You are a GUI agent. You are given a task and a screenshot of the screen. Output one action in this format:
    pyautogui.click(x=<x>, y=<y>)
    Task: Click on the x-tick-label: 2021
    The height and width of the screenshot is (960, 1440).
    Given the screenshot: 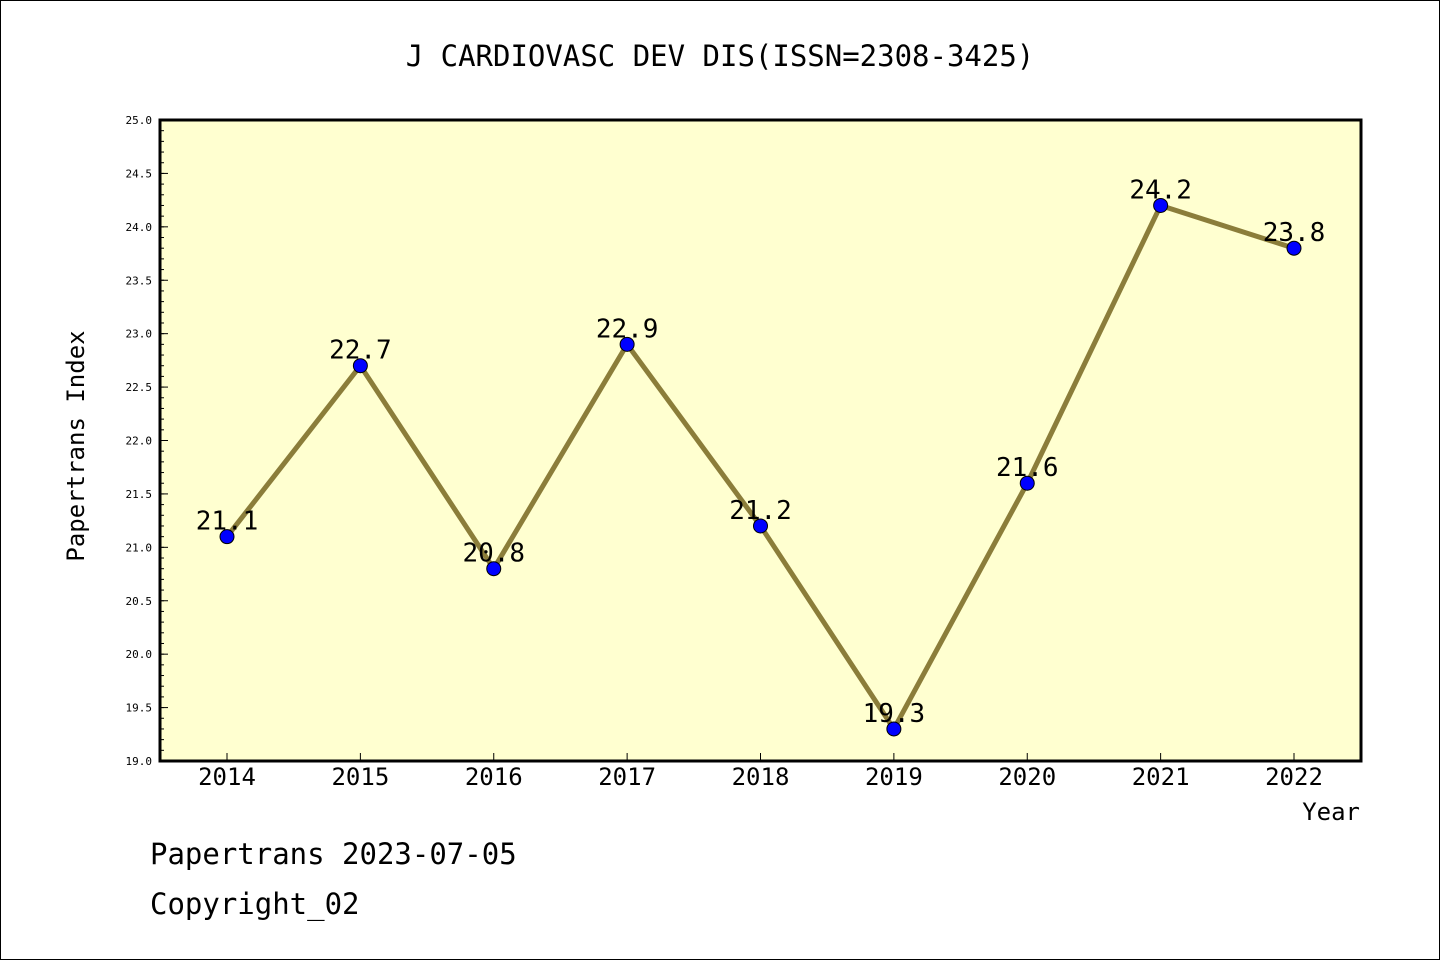 What is the action you would take?
    pyautogui.click(x=1161, y=777)
    